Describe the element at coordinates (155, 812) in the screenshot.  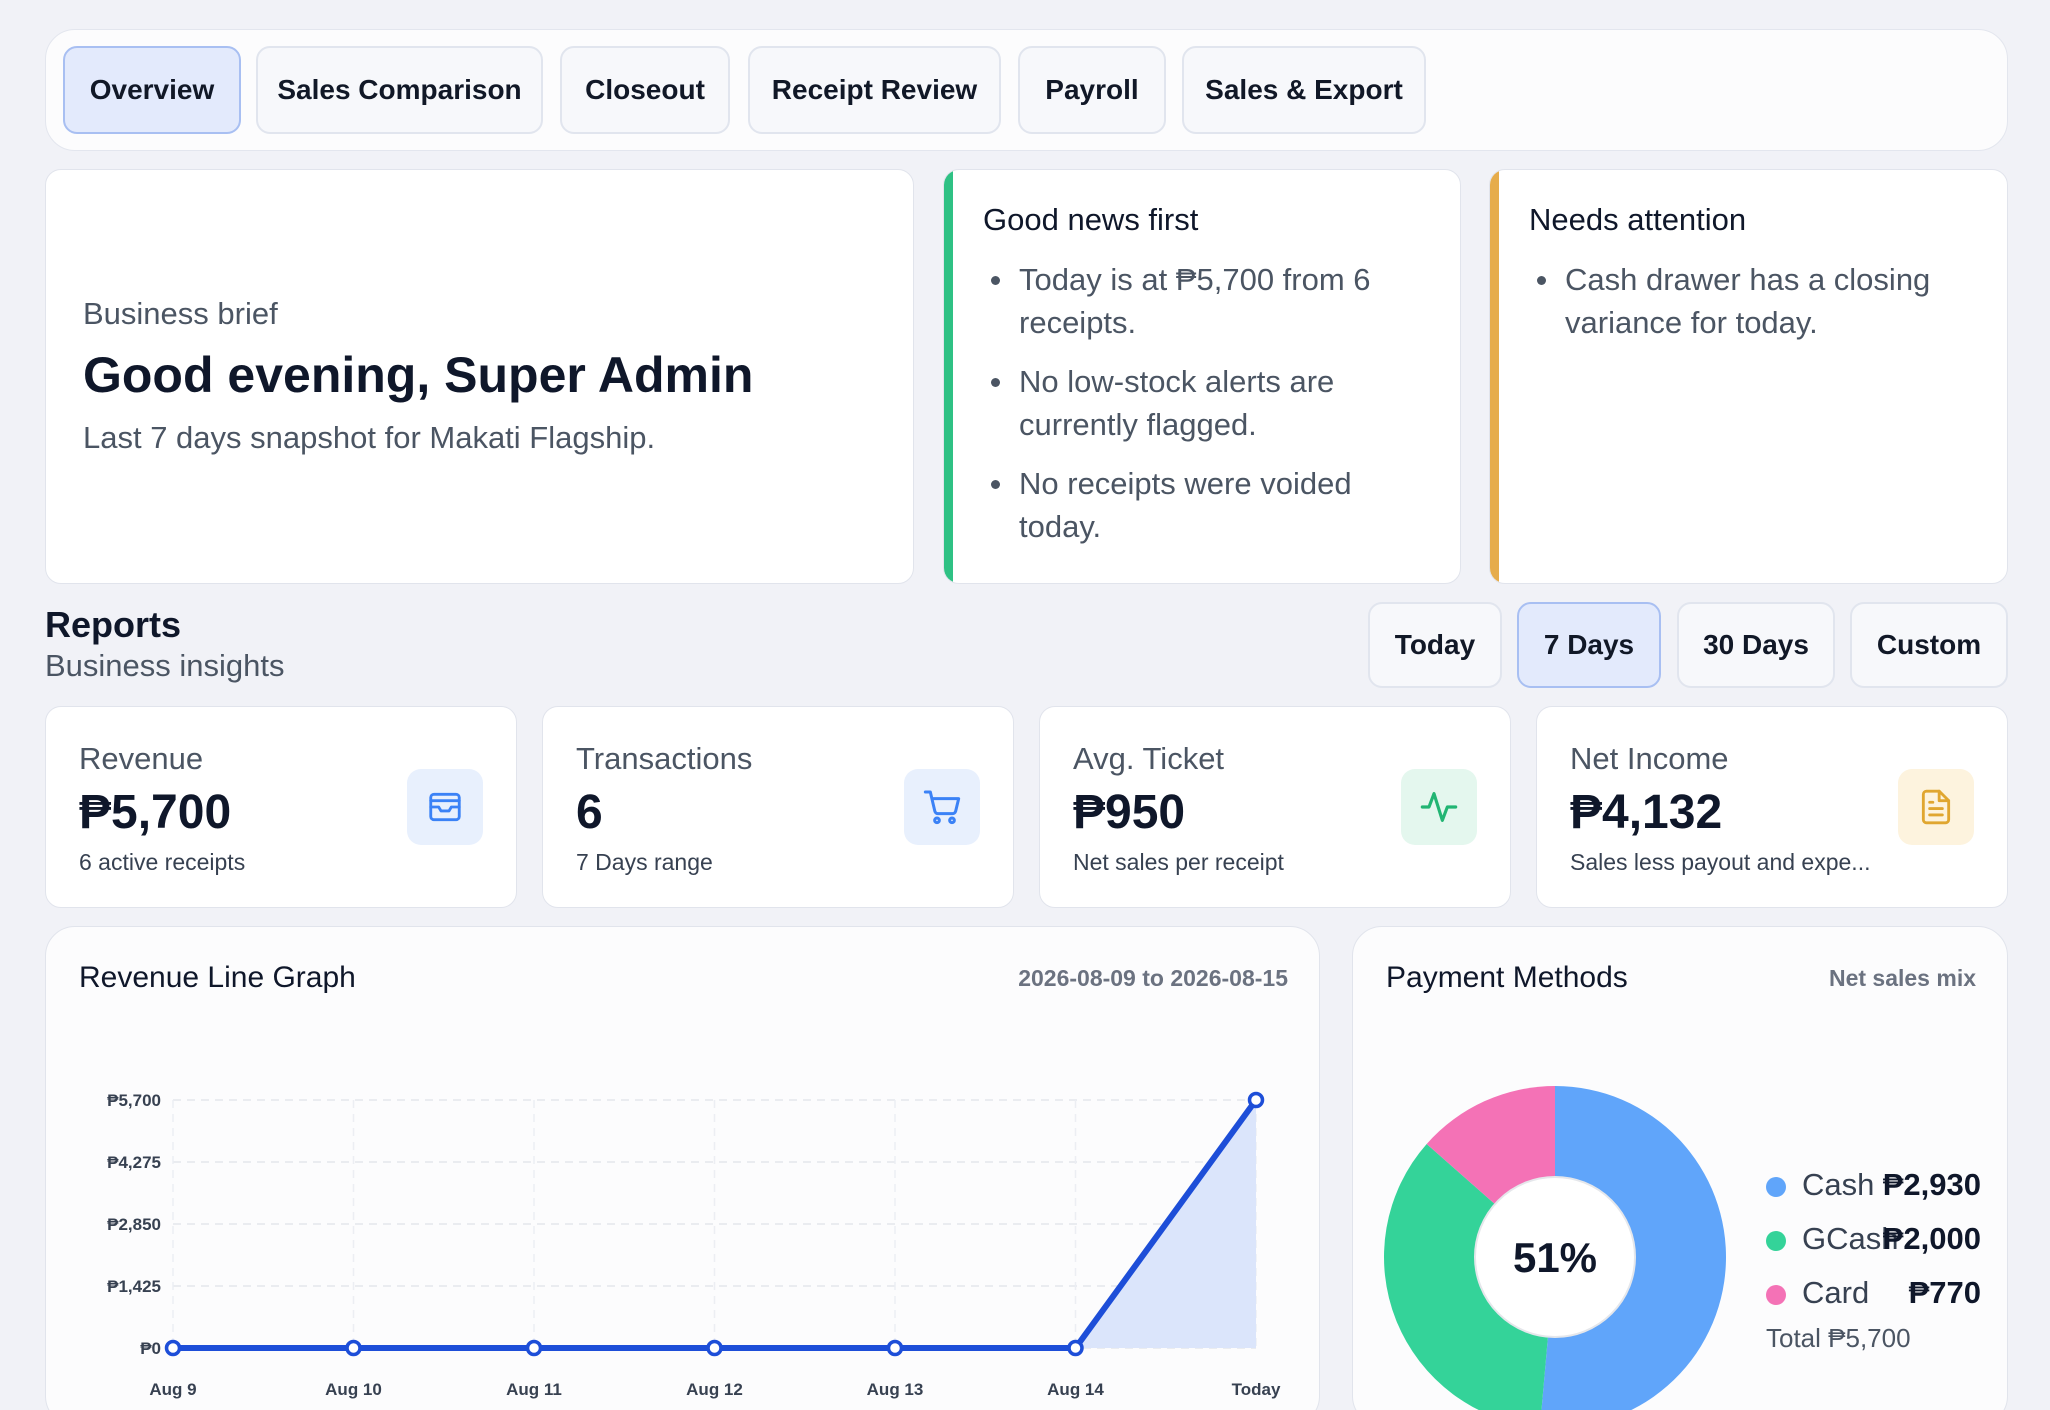
I see `kpi-value: ₱5,700` at that location.